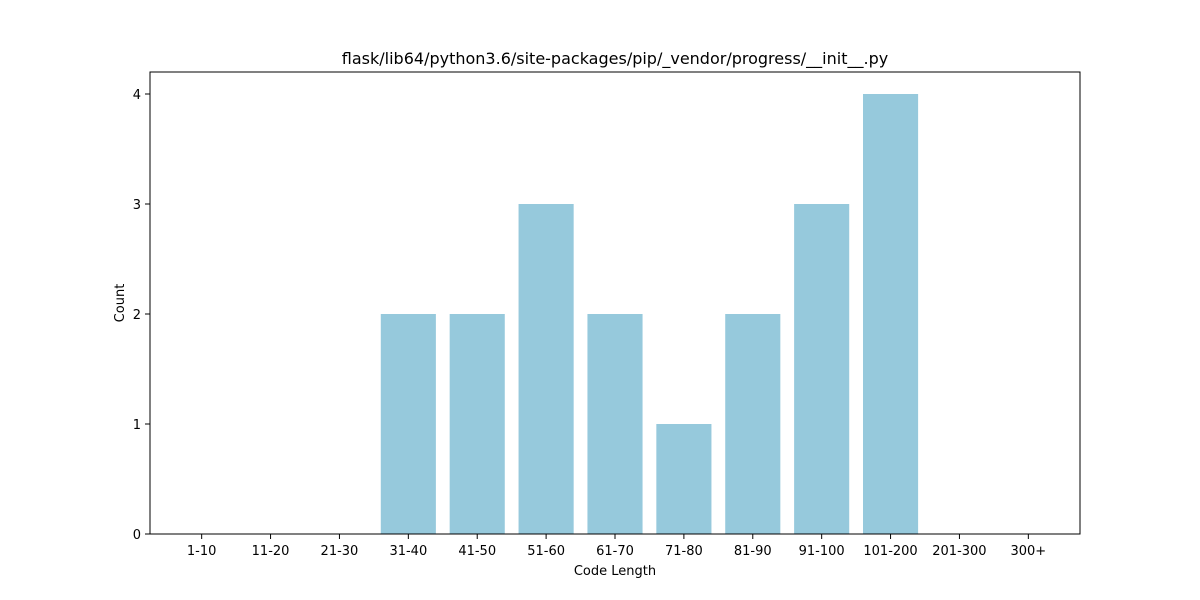 The height and width of the screenshot is (600, 1200). I want to click on x-tick-label: 81-90, so click(753, 551).